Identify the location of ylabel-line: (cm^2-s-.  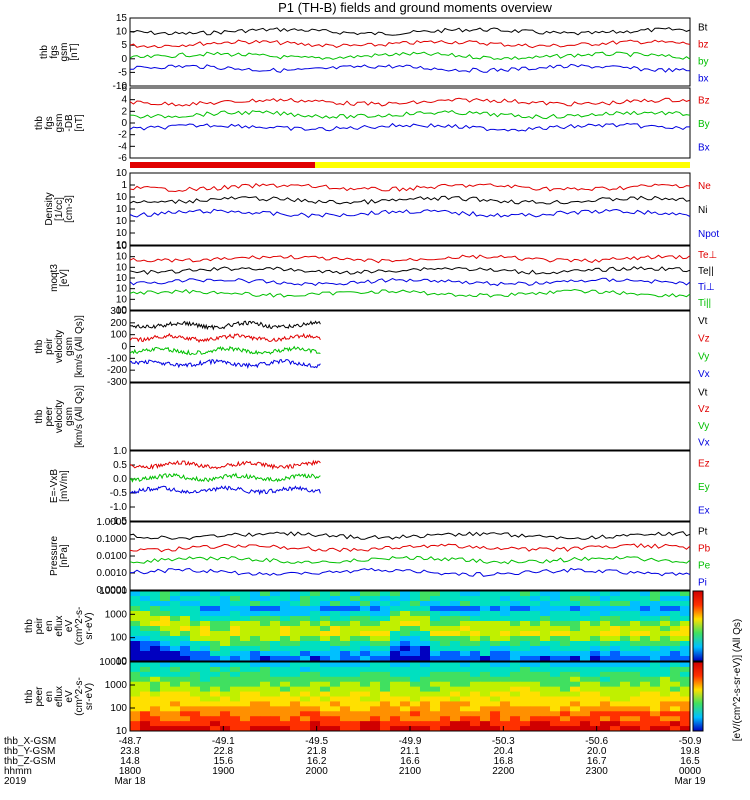
(79, 626).